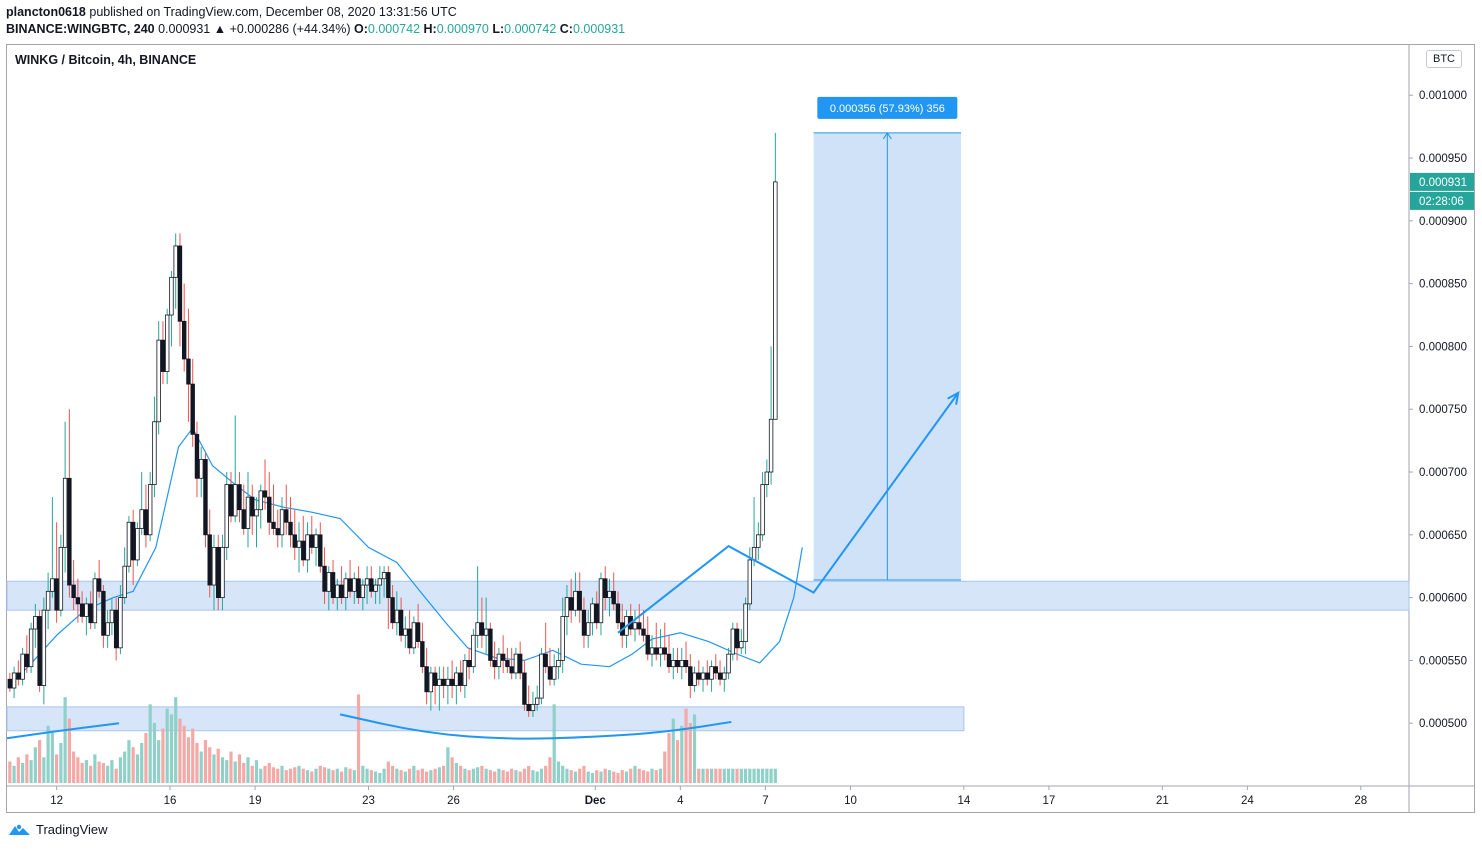 This screenshot has height=850, width=1482. What do you see at coordinates (535, 726) in the screenshot?
I see `rounding-bottom-arc` at bounding box center [535, 726].